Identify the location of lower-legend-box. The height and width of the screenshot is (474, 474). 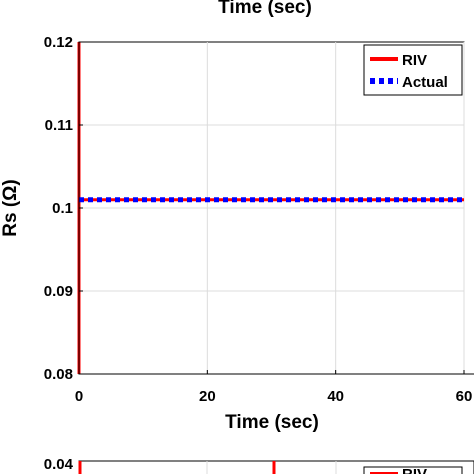
(413, 470).